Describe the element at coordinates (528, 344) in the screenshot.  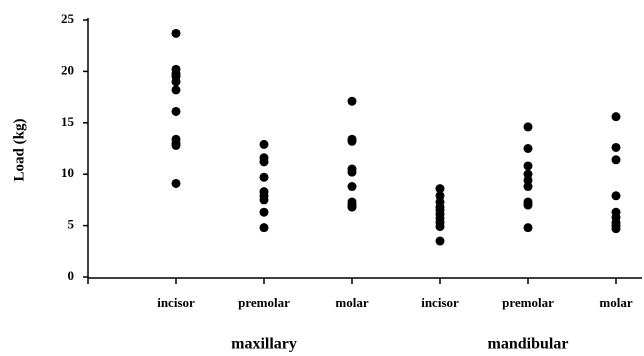
I see `group-label: mandibular` at that location.